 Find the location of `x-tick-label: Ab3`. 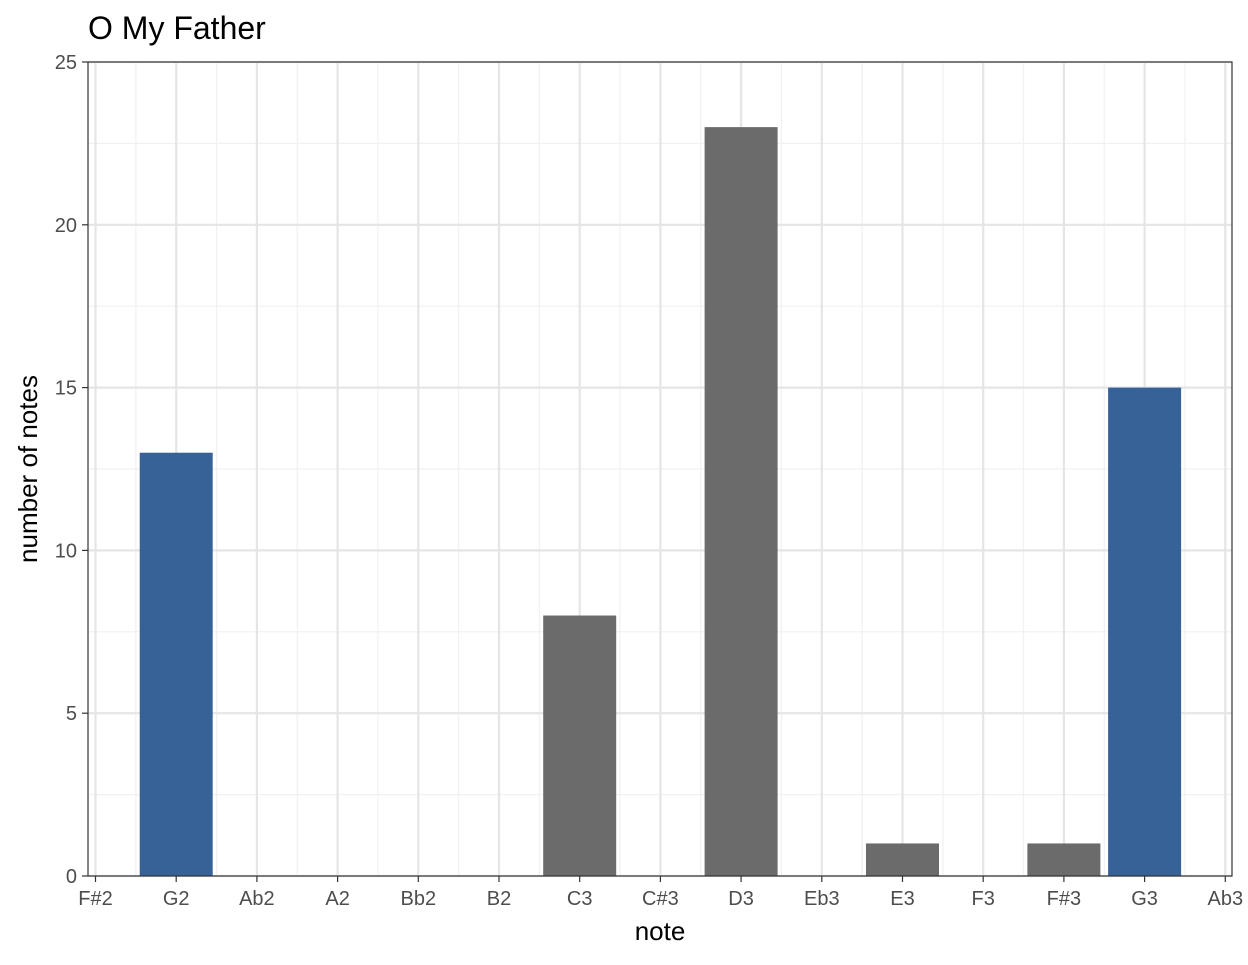

x-tick-label: Ab3 is located at coordinates (1226, 899).